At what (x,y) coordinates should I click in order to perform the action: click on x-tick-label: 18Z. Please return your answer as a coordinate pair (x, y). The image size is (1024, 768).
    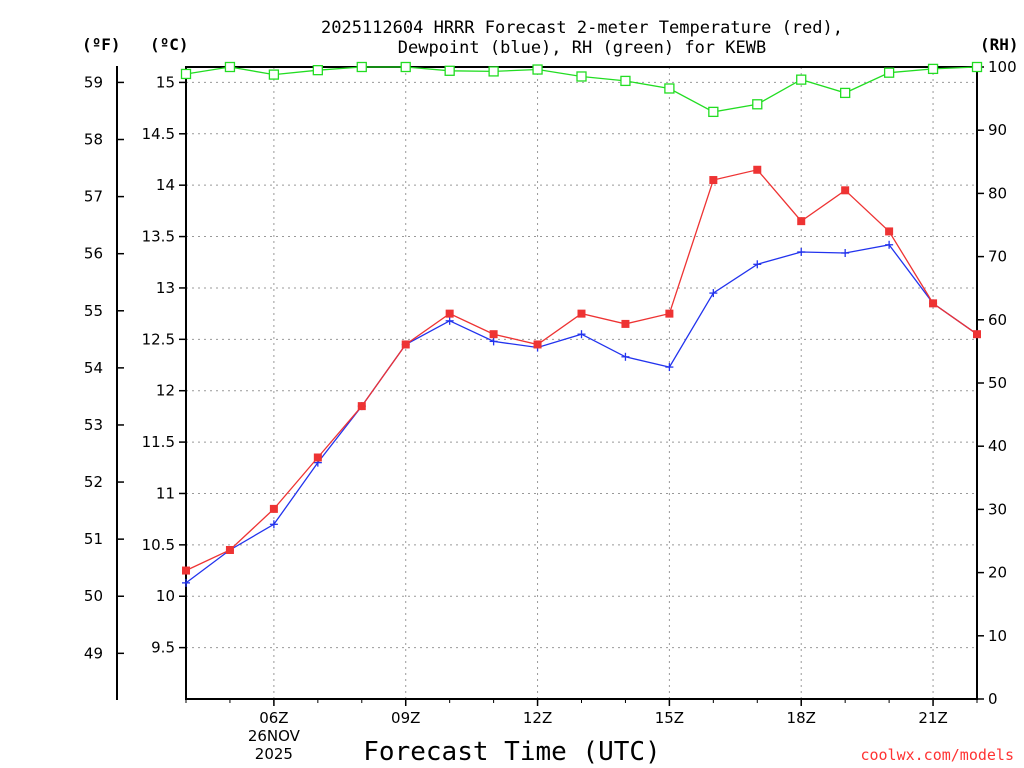
    Looking at the image, I should click on (801, 718).